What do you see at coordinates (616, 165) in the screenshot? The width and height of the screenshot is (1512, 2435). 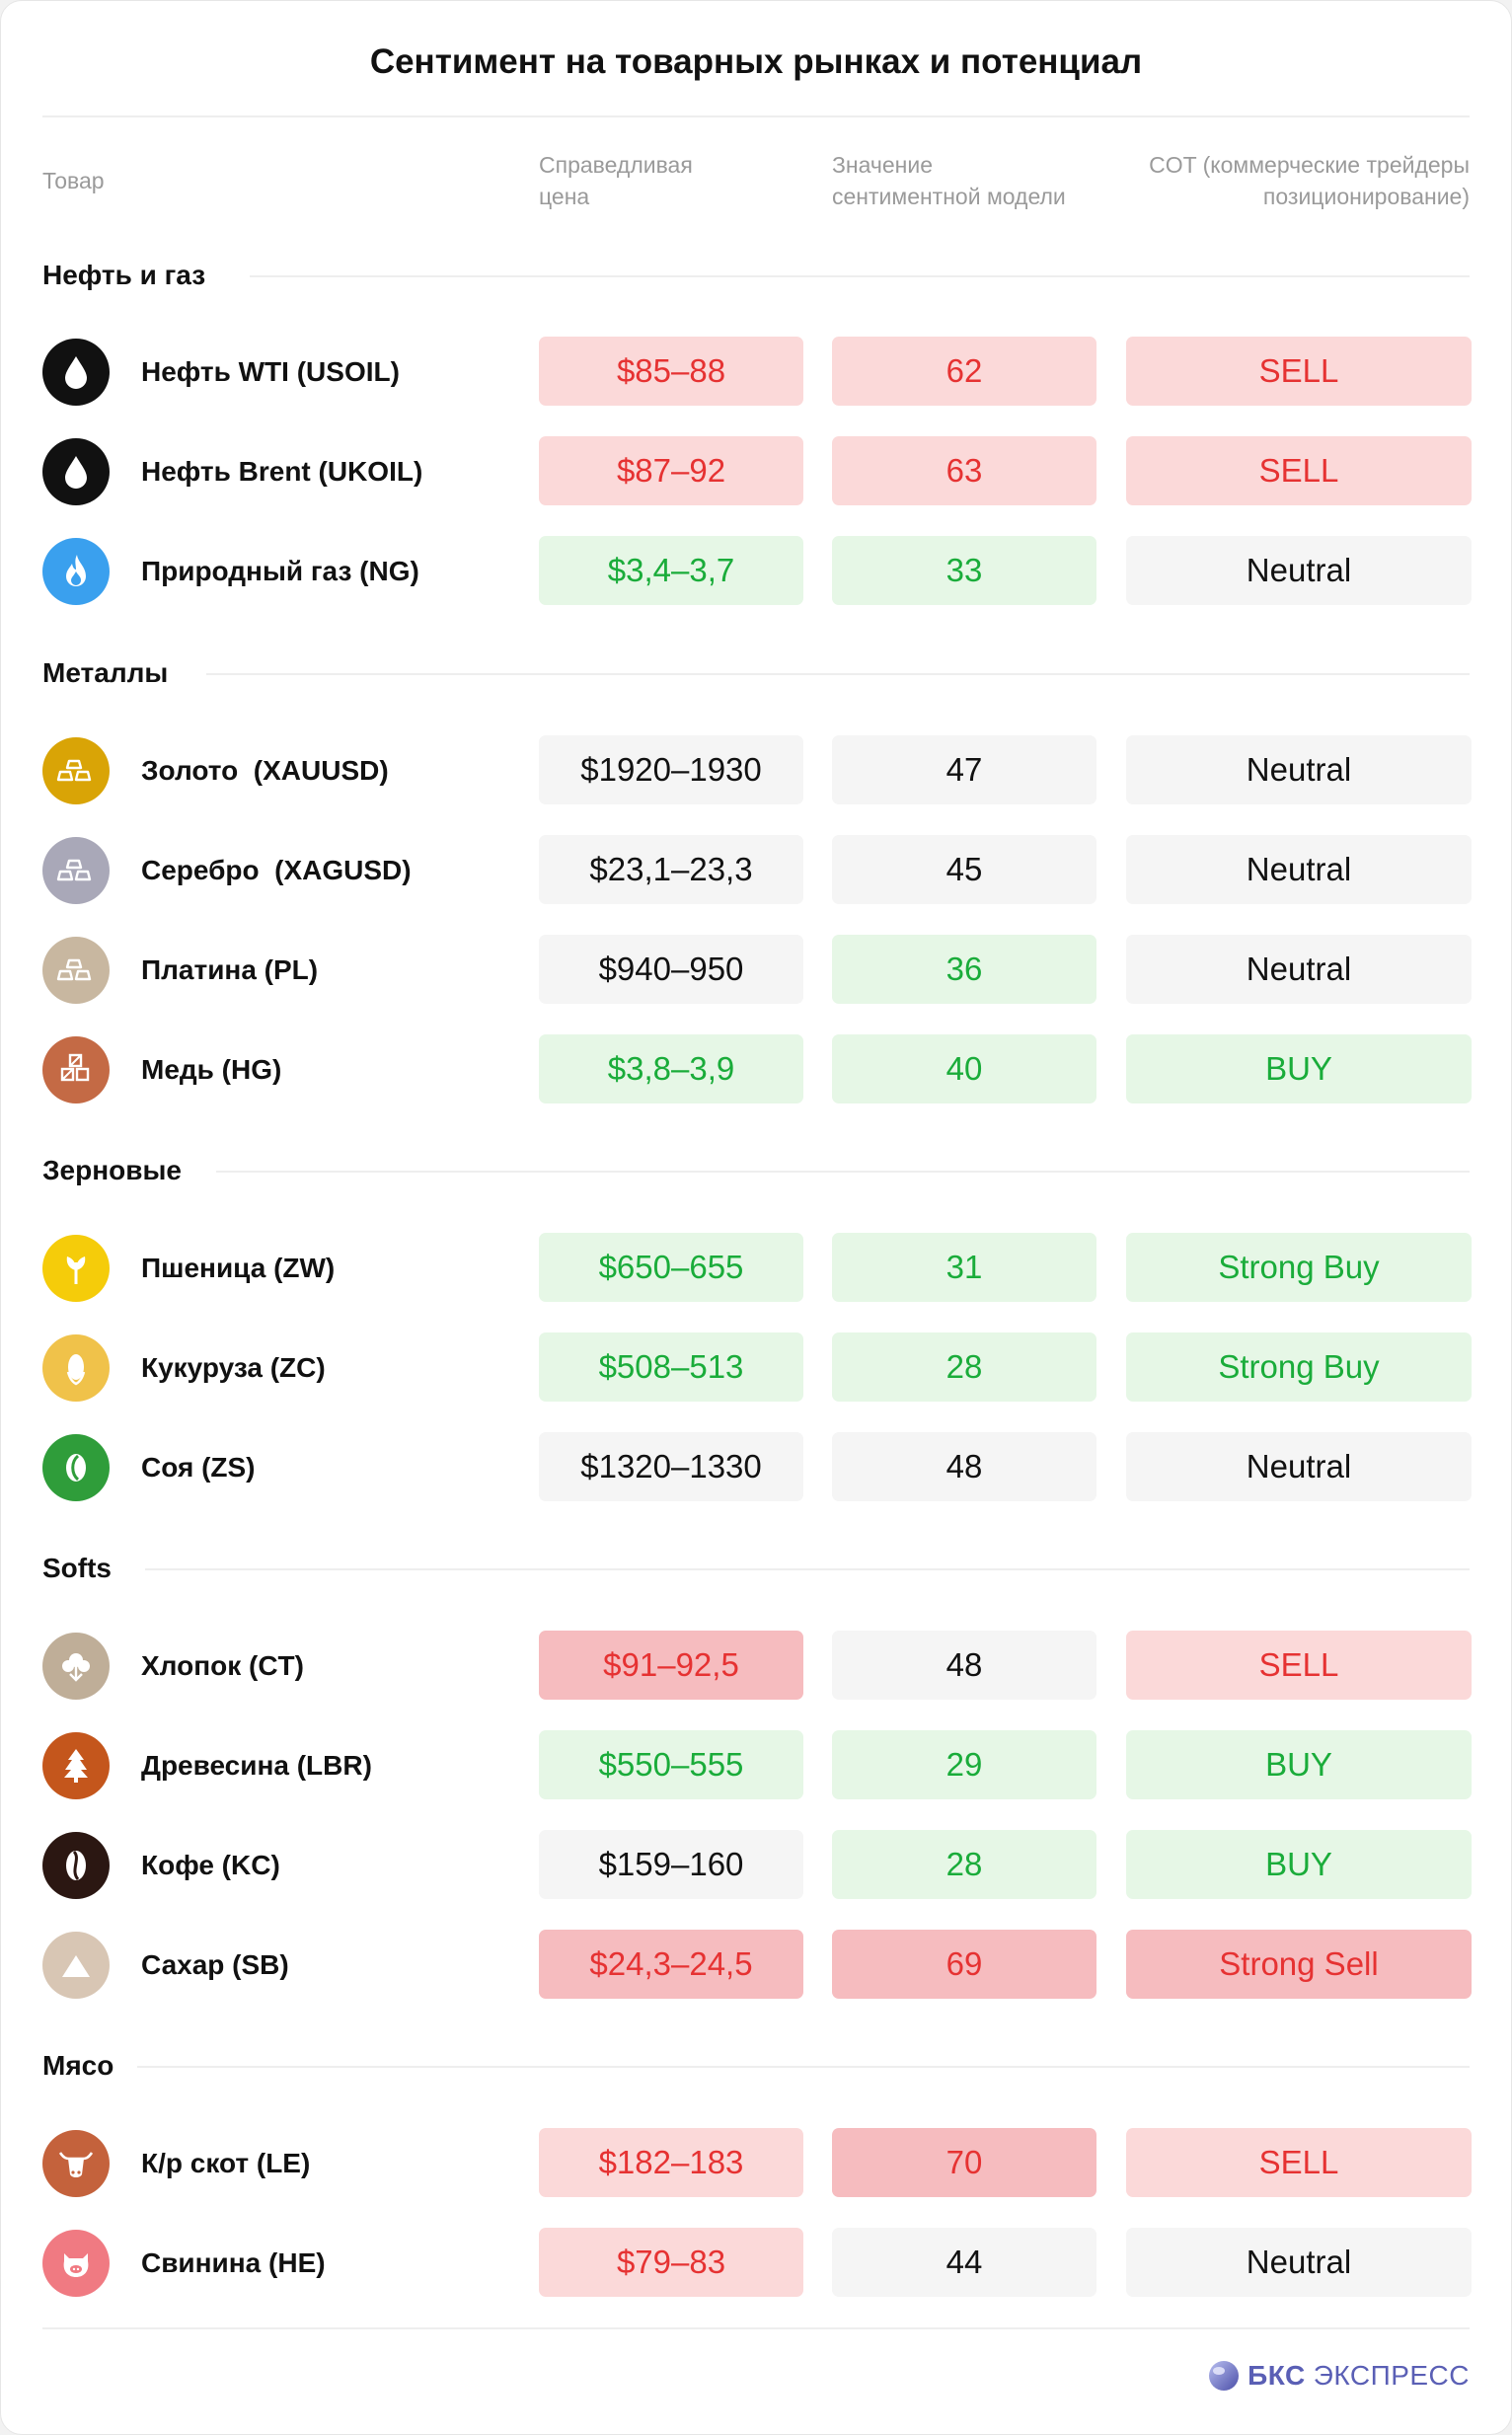 I see `column-header-price-line1: Справедливая` at bounding box center [616, 165].